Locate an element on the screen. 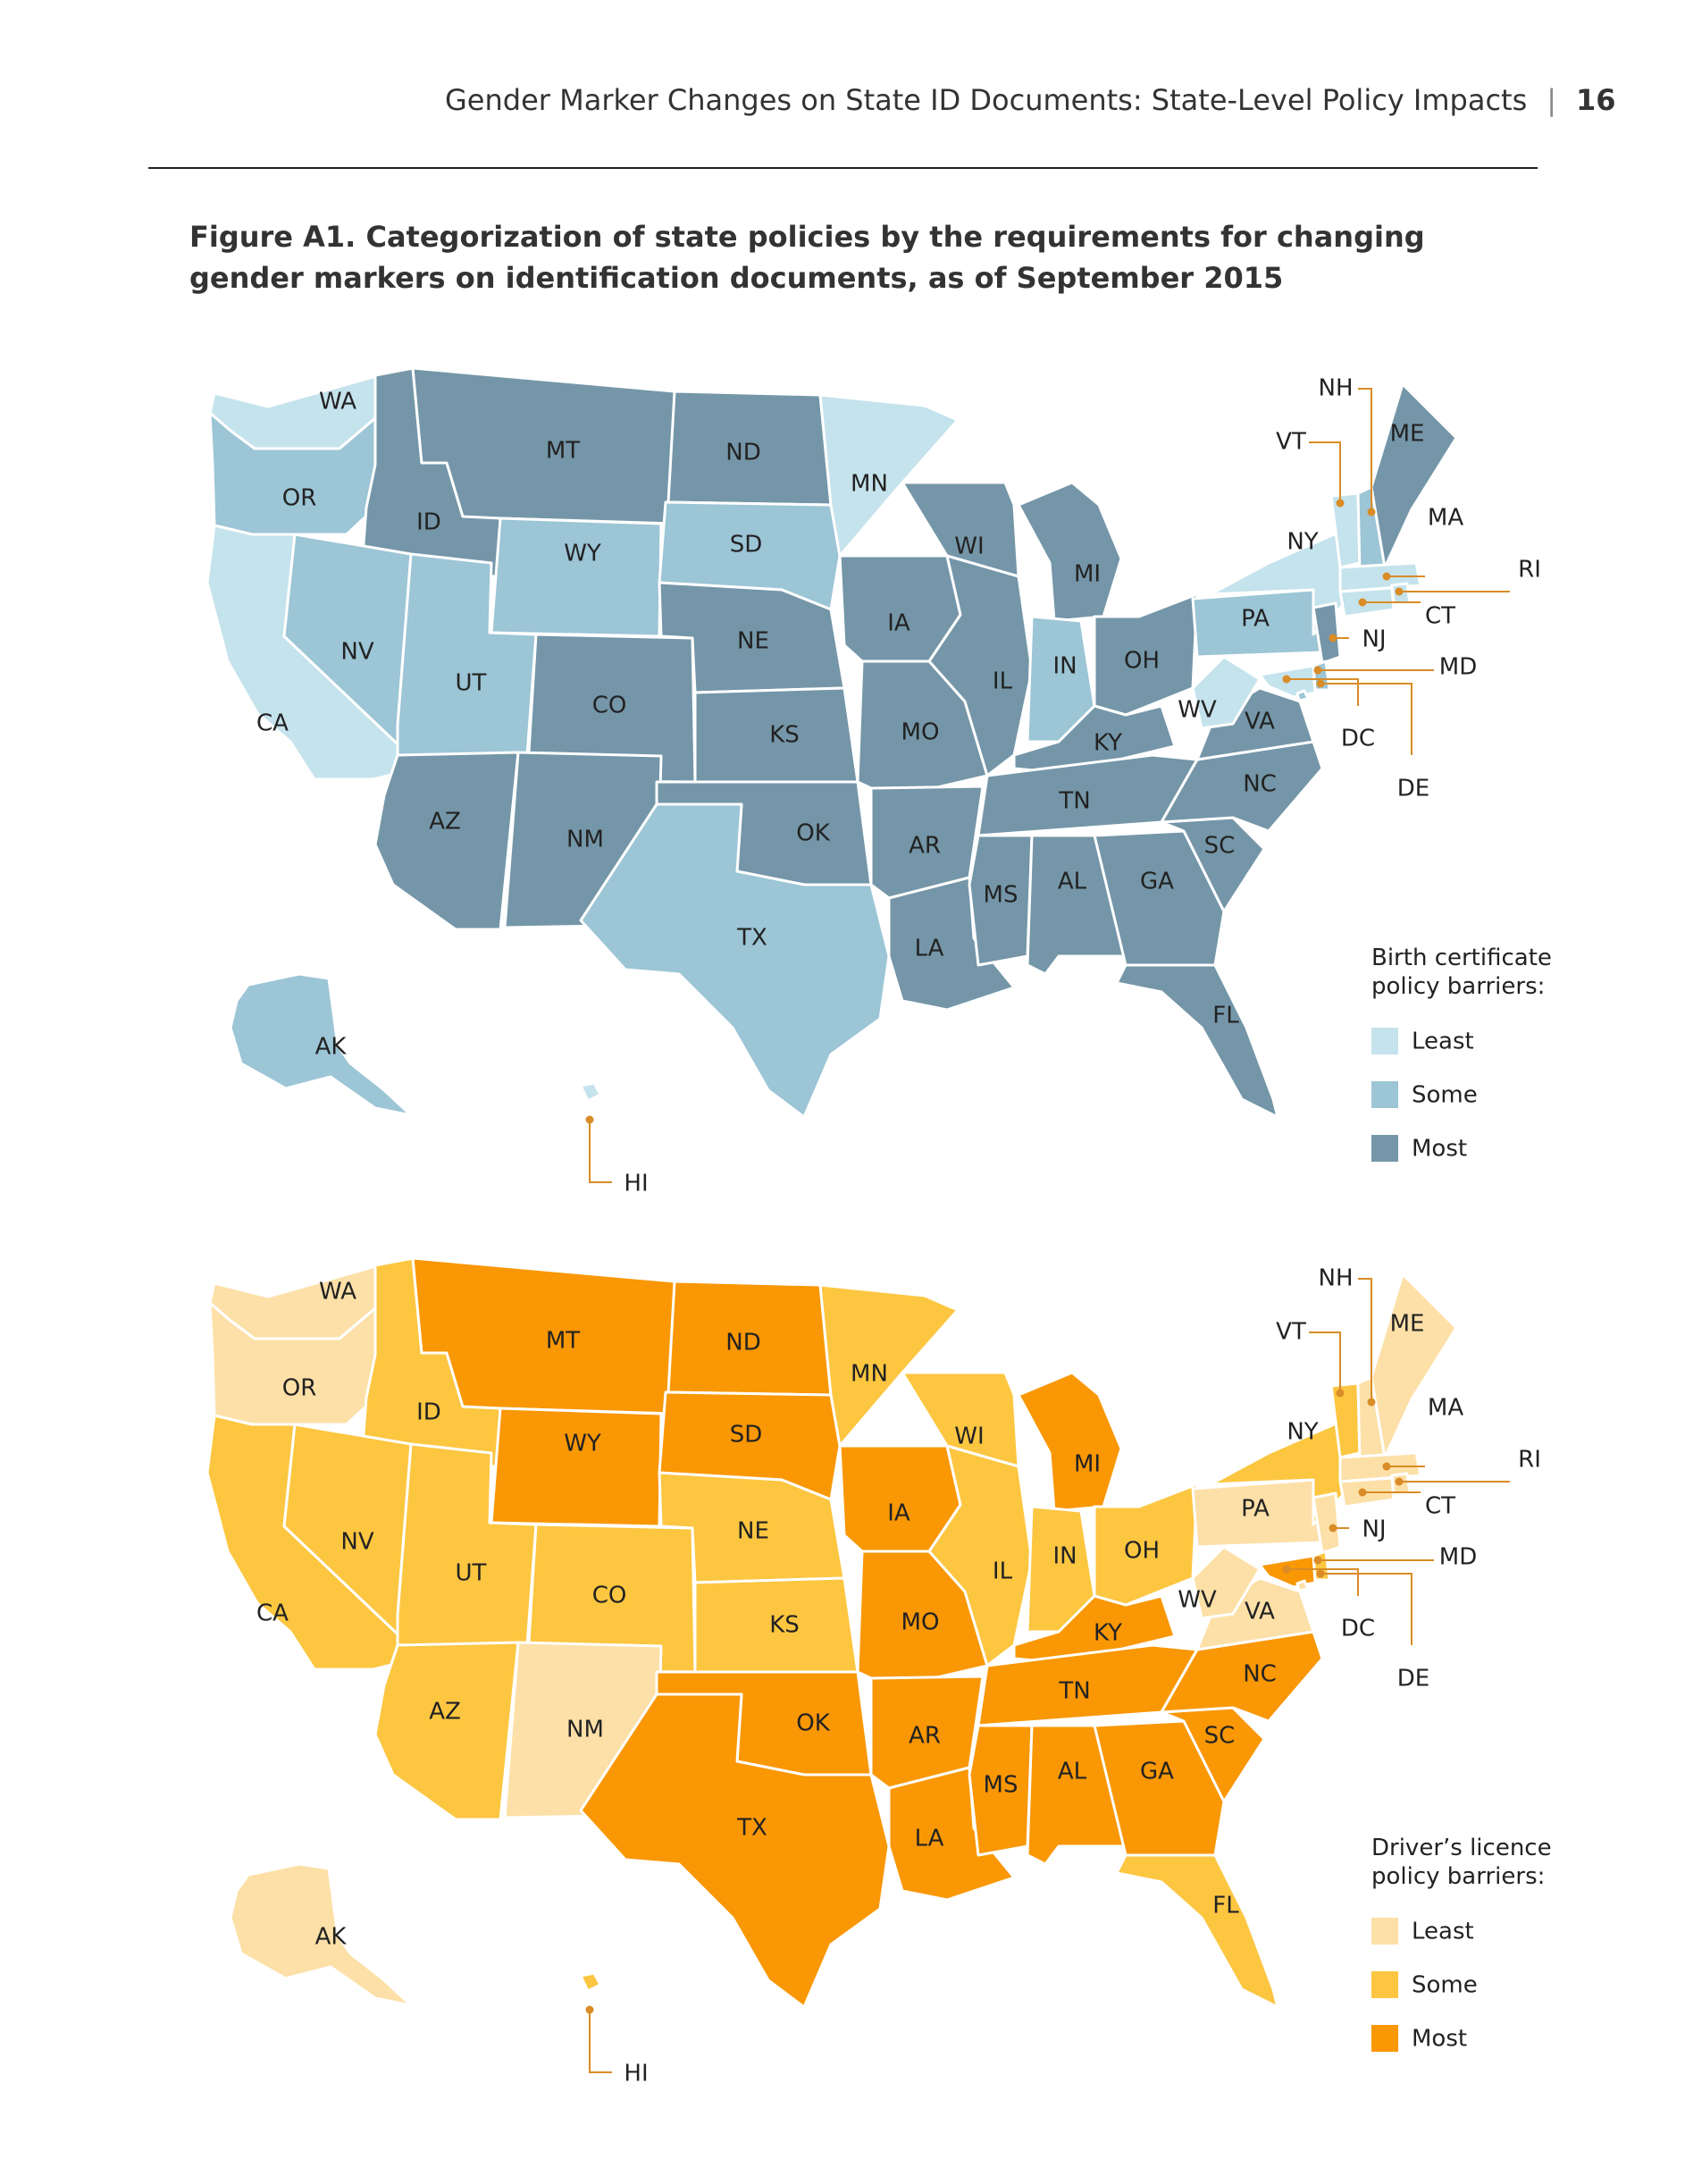 The height and width of the screenshot is (2184, 1685). callout-line-de is located at coordinates (1366, 1609).